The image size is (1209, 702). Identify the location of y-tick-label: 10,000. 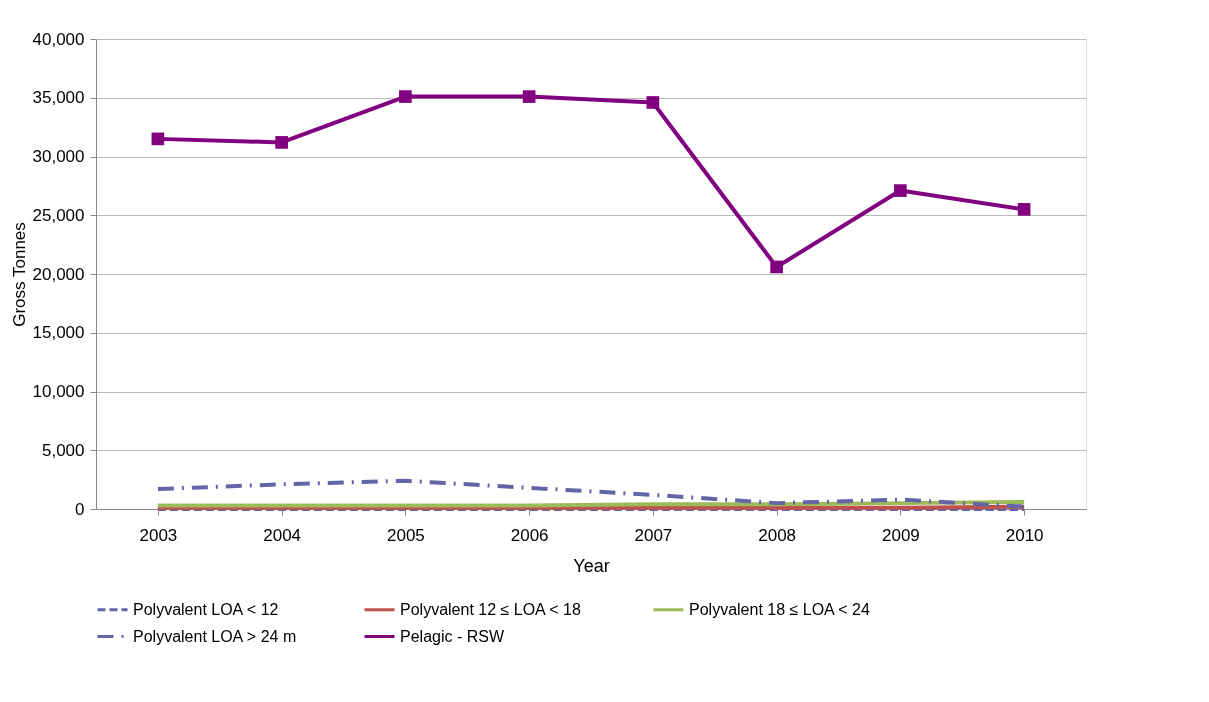
(58, 391).